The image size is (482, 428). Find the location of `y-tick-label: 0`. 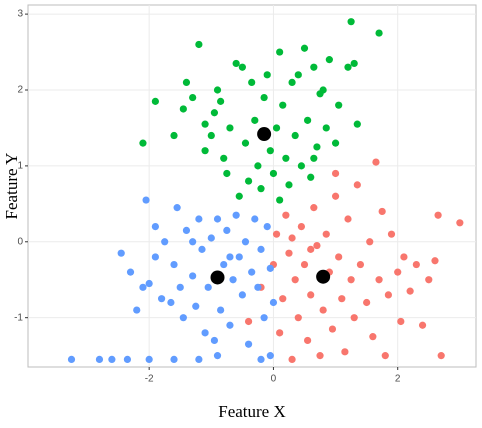

y-tick-label: 0 is located at coordinates (20, 241).